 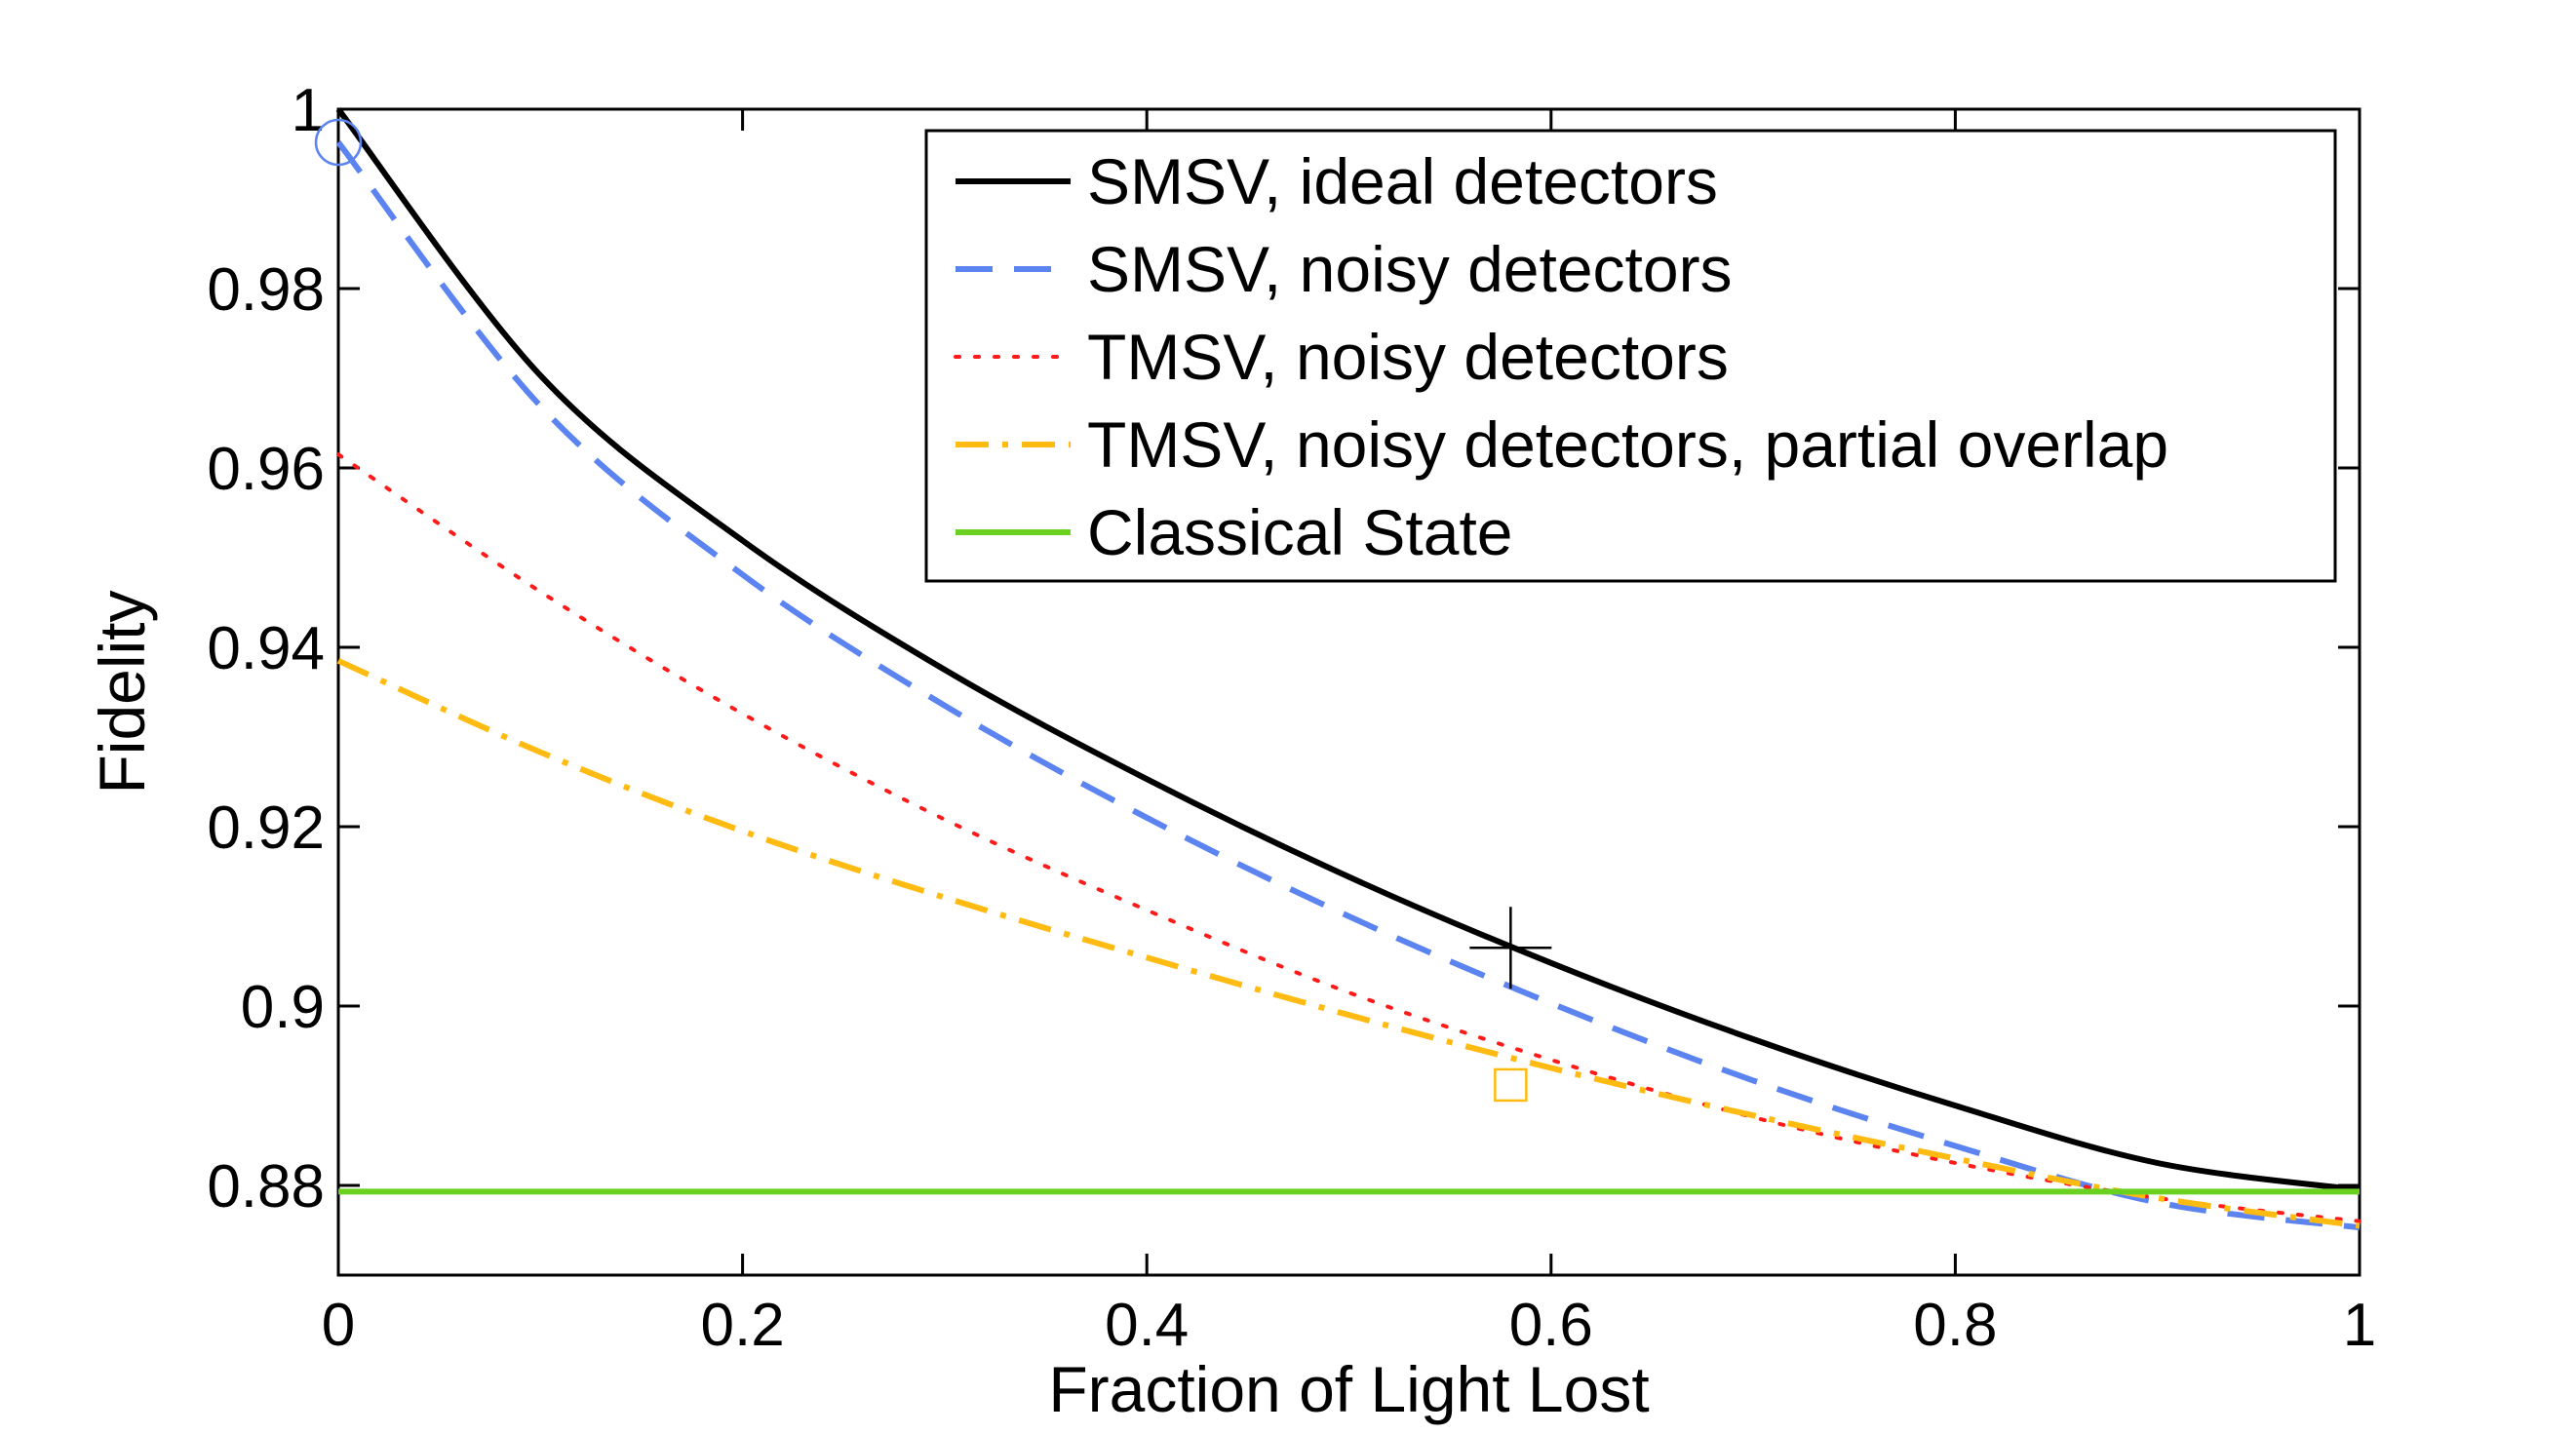 I want to click on marker-plus, so click(x=1510, y=948).